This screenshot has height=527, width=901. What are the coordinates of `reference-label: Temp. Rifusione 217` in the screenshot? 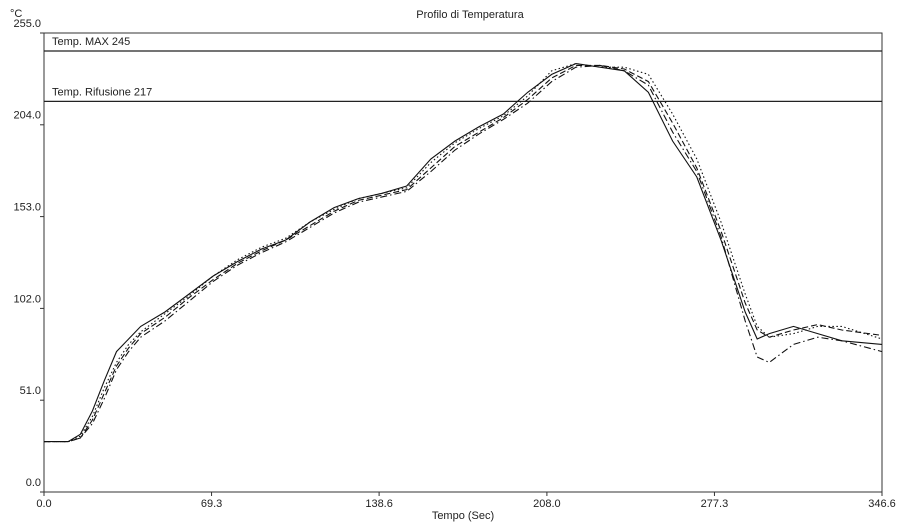 It's located at (102, 92).